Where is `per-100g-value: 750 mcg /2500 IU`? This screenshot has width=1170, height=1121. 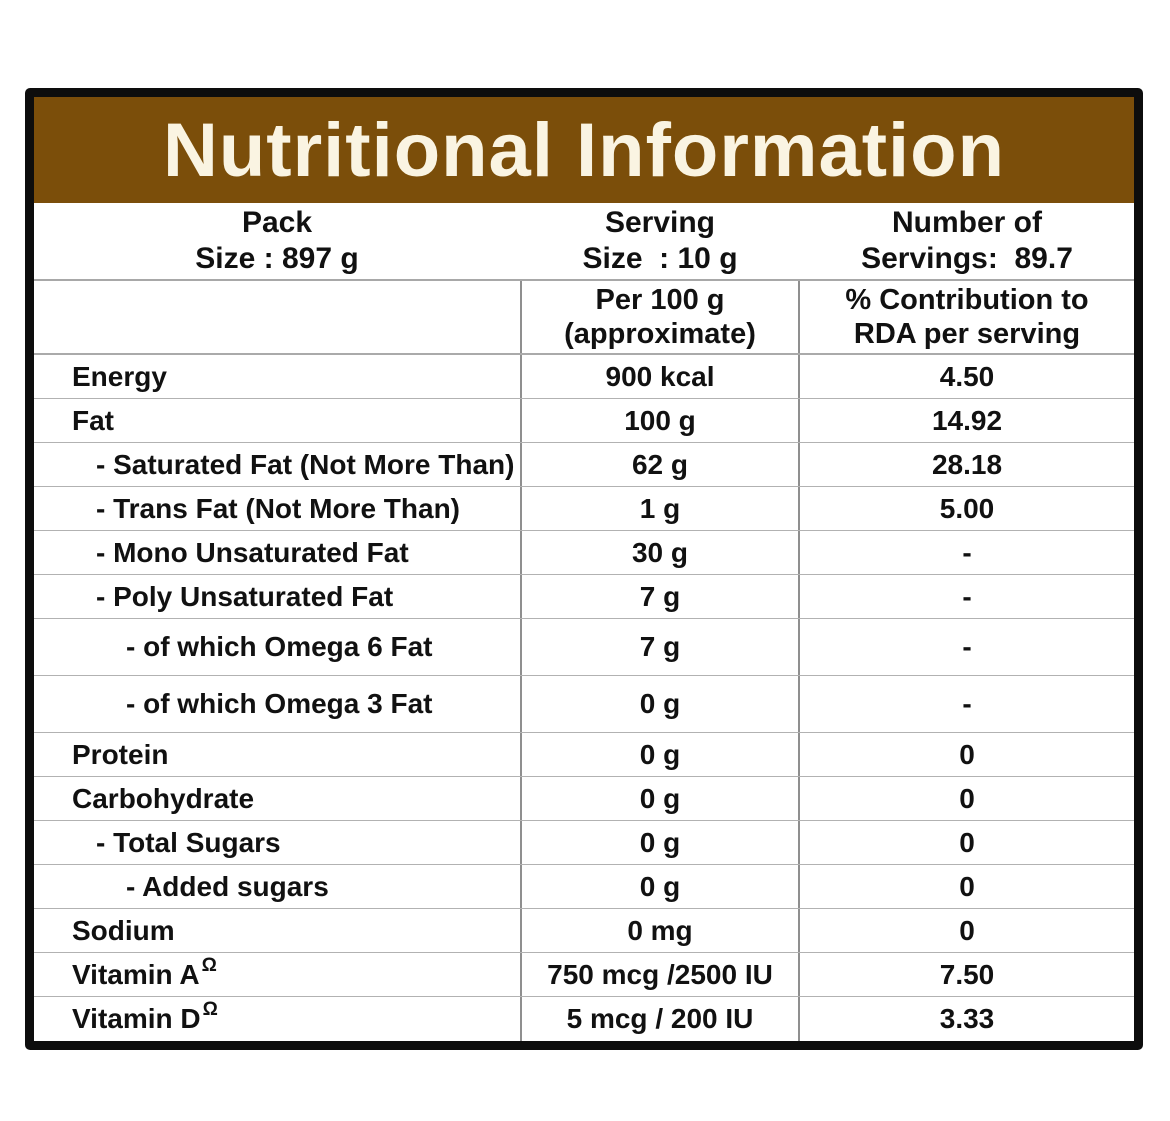 per-100g-value: 750 mcg /2500 IU is located at coordinates (660, 974).